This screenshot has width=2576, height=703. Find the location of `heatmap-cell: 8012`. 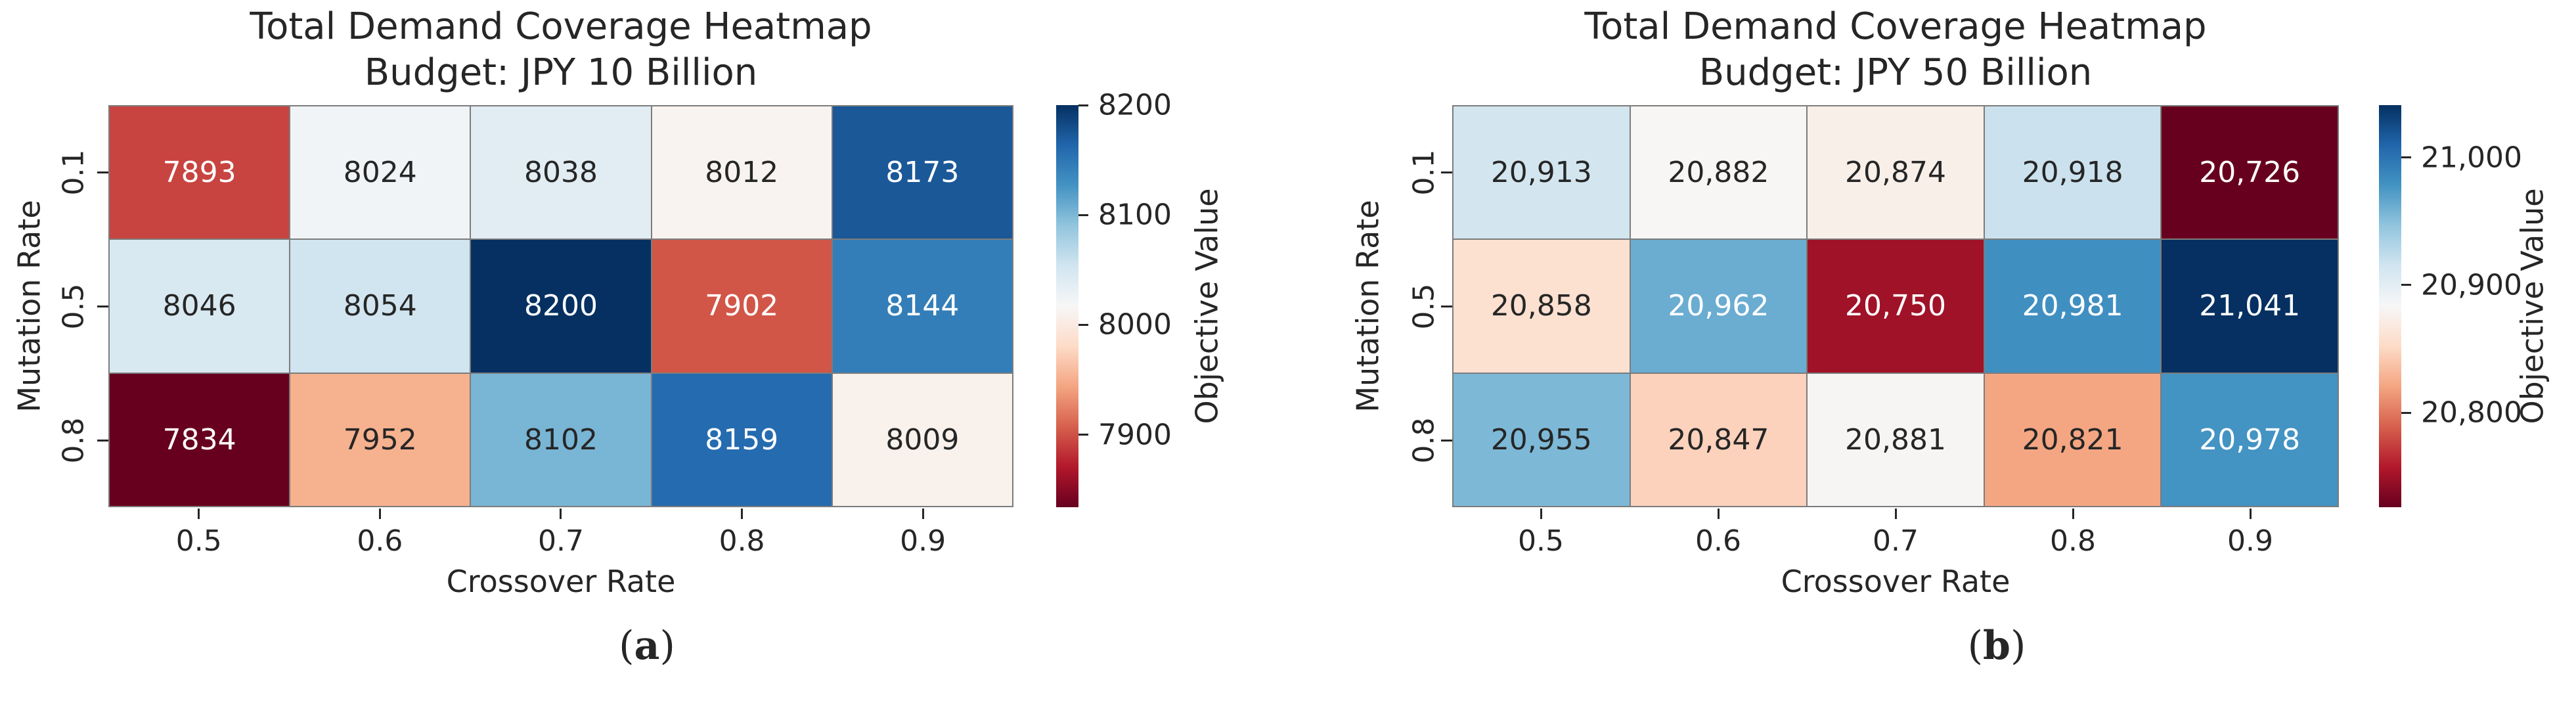

heatmap-cell: 8012 is located at coordinates (742, 172).